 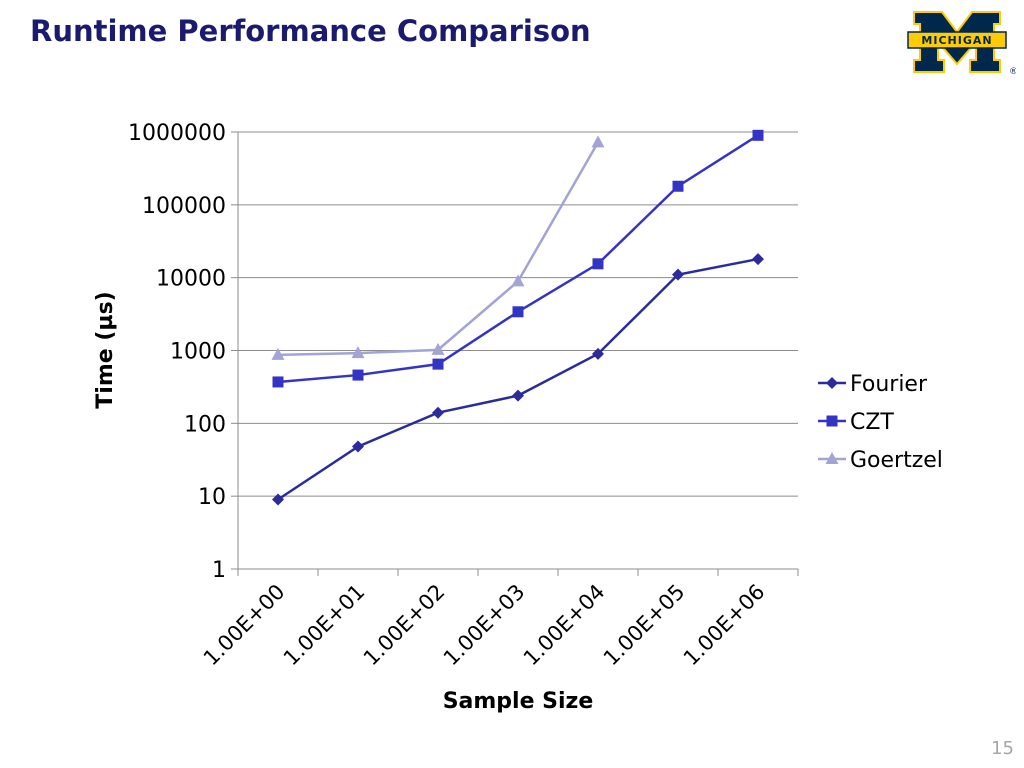 I want to click on series-line-goertzel, so click(x=438, y=249).